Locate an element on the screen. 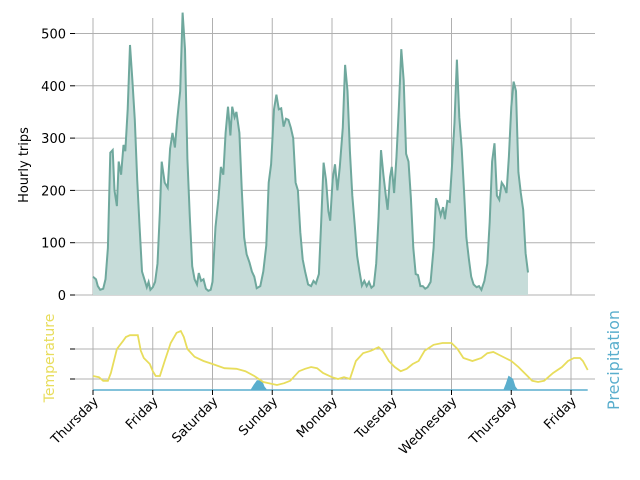  temperature-line is located at coordinates (340, 357).